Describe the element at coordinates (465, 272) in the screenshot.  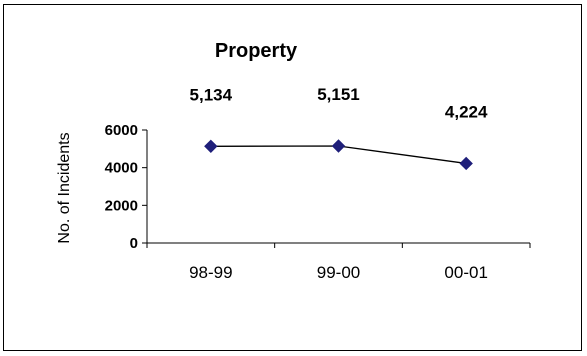
I see `x-tick-label: 00-01` at that location.